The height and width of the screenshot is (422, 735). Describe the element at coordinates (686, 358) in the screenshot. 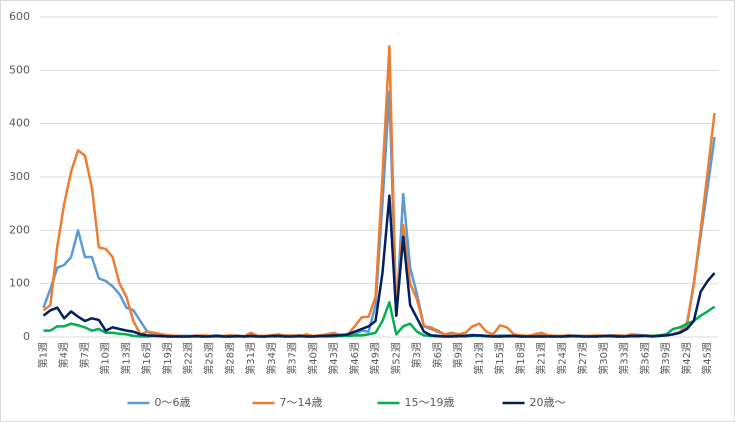

I see `x-tick-label: 第42週` at that location.